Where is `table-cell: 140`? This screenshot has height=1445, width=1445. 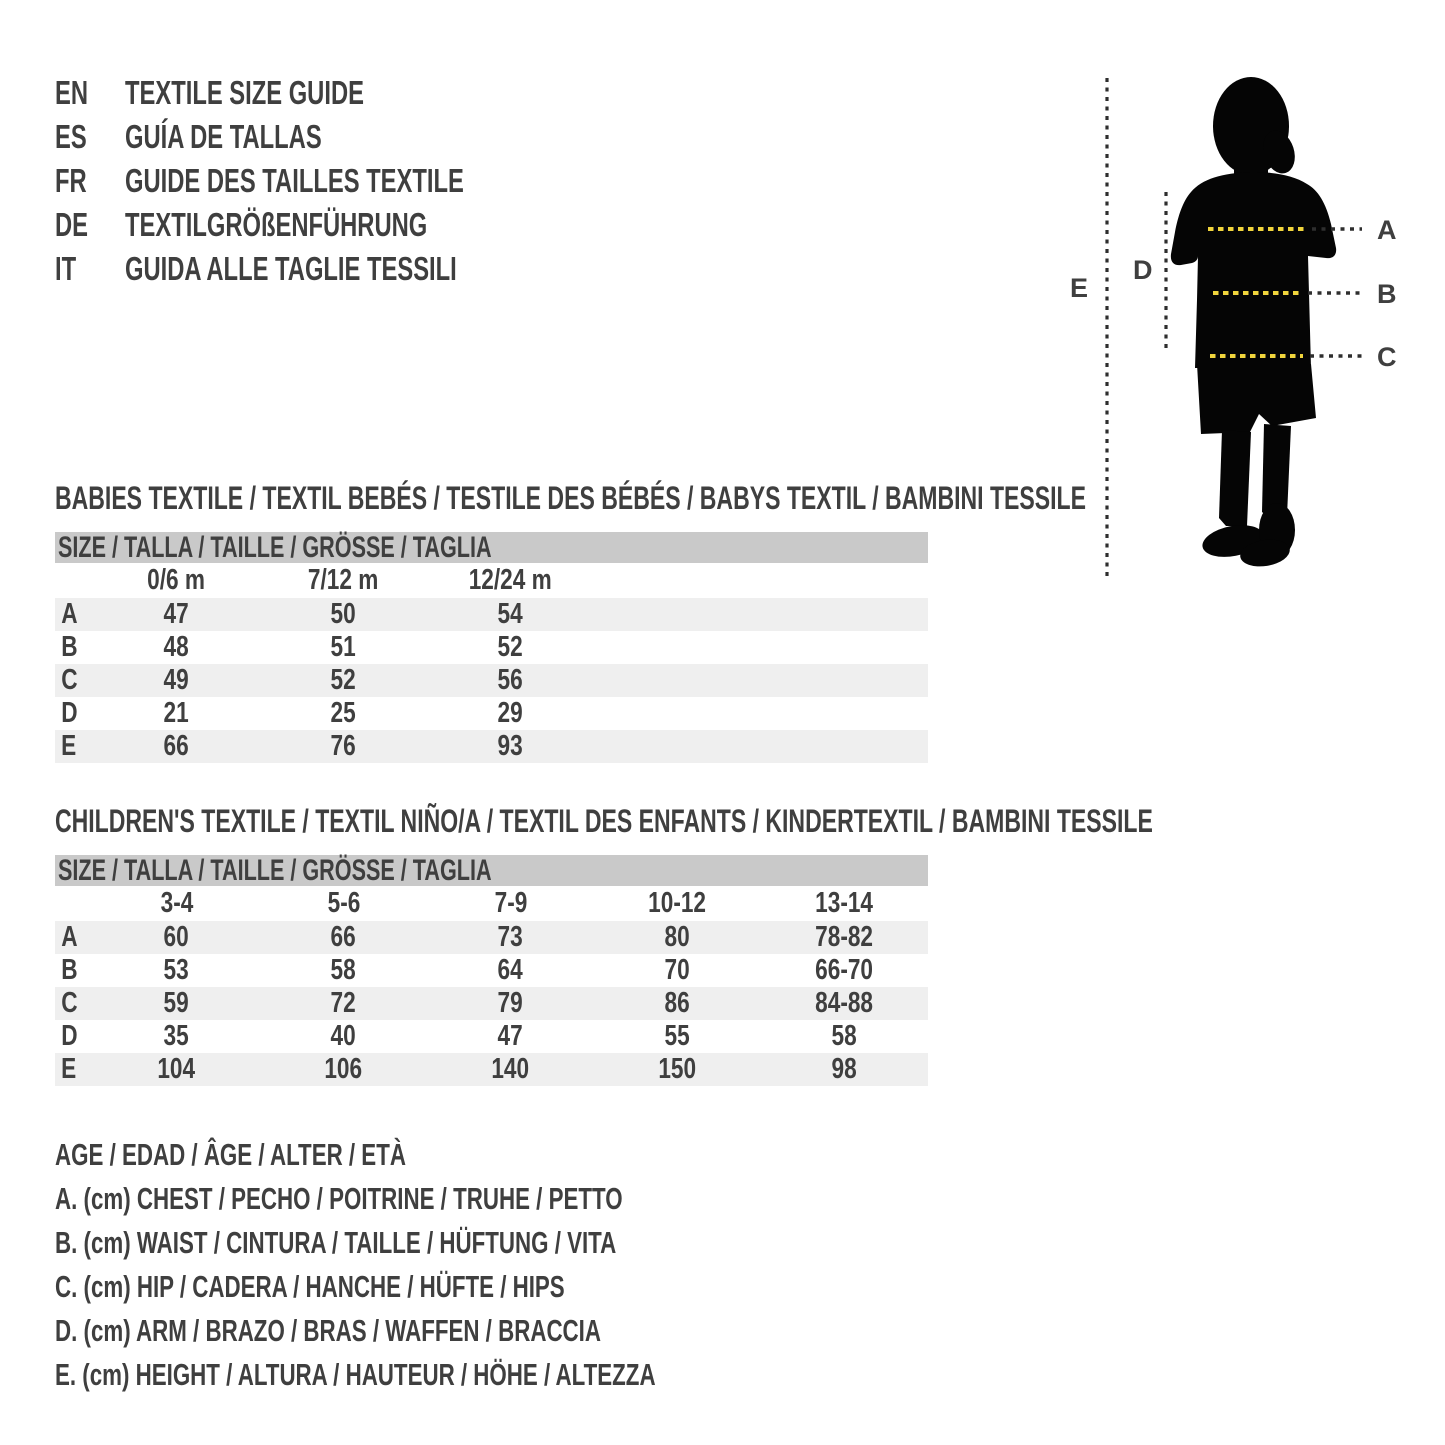
table-cell: 140 is located at coordinates (510, 1069).